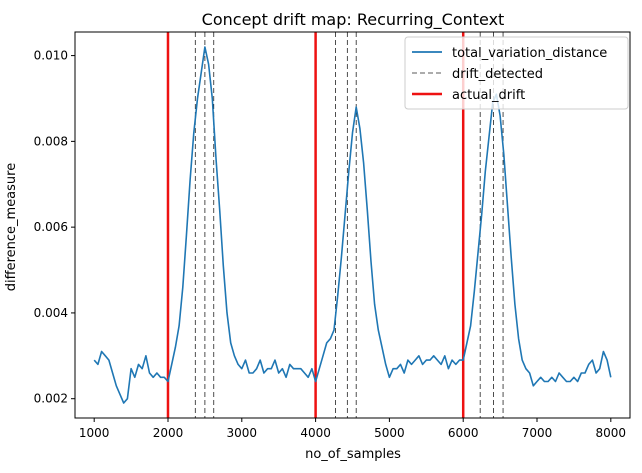 The height and width of the screenshot is (473, 642). What do you see at coordinates (51, 227) in the screenshot?
I see `y-tick-label: 0.006` at bounding box center [51, 227].